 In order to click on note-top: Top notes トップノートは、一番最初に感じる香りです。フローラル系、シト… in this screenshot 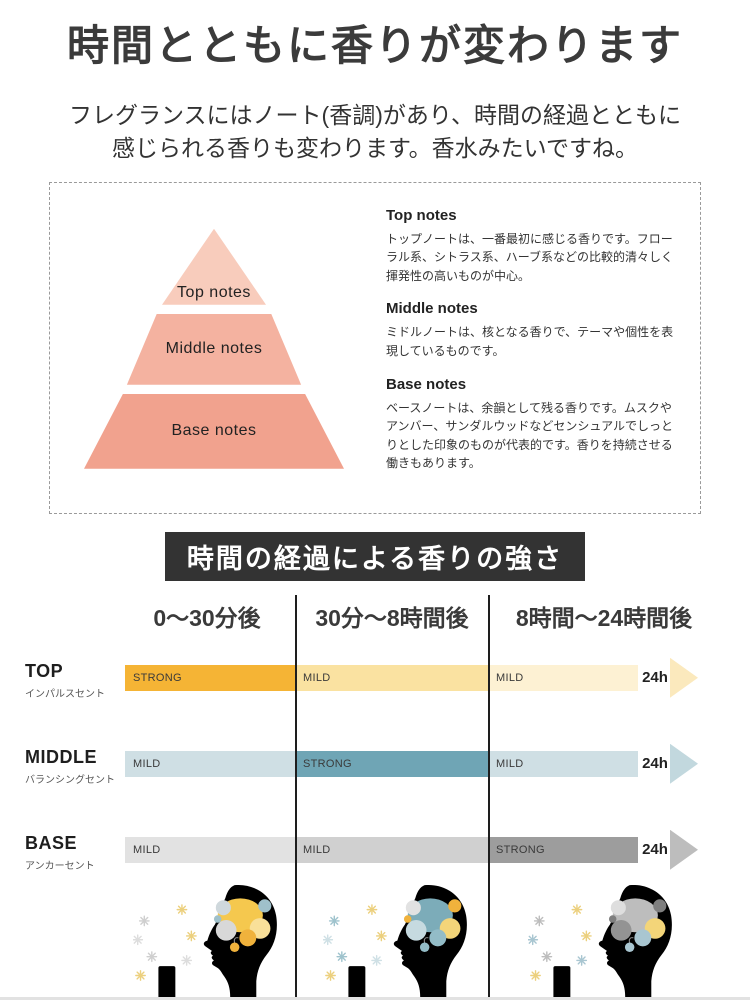, I will do `click(533, 246)`.